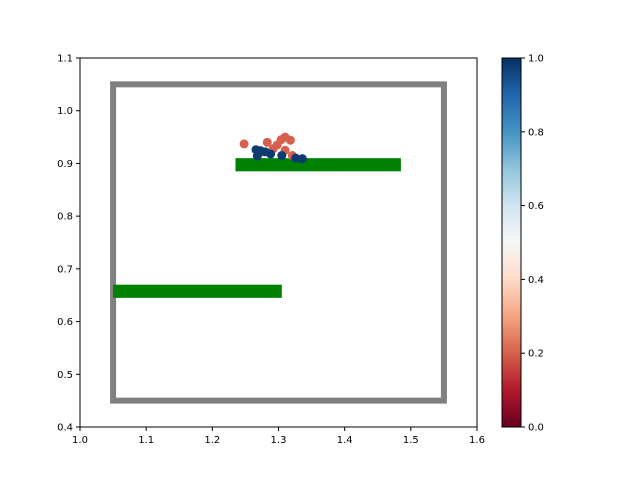  What do you see at coordinates (65, 111) in the screenshot?
I see `y-tick-label: 1.0` at bounding box center [65, 111].